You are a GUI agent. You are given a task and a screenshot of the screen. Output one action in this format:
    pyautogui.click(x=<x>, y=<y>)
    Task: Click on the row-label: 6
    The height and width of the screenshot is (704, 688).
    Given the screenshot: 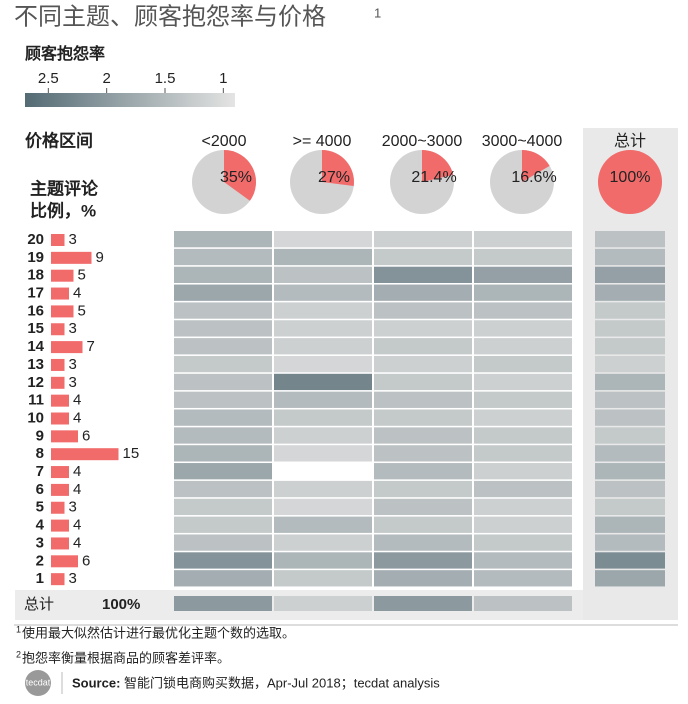 What is the action you would take?
    pyautogui.click(x=40, y=489)
    